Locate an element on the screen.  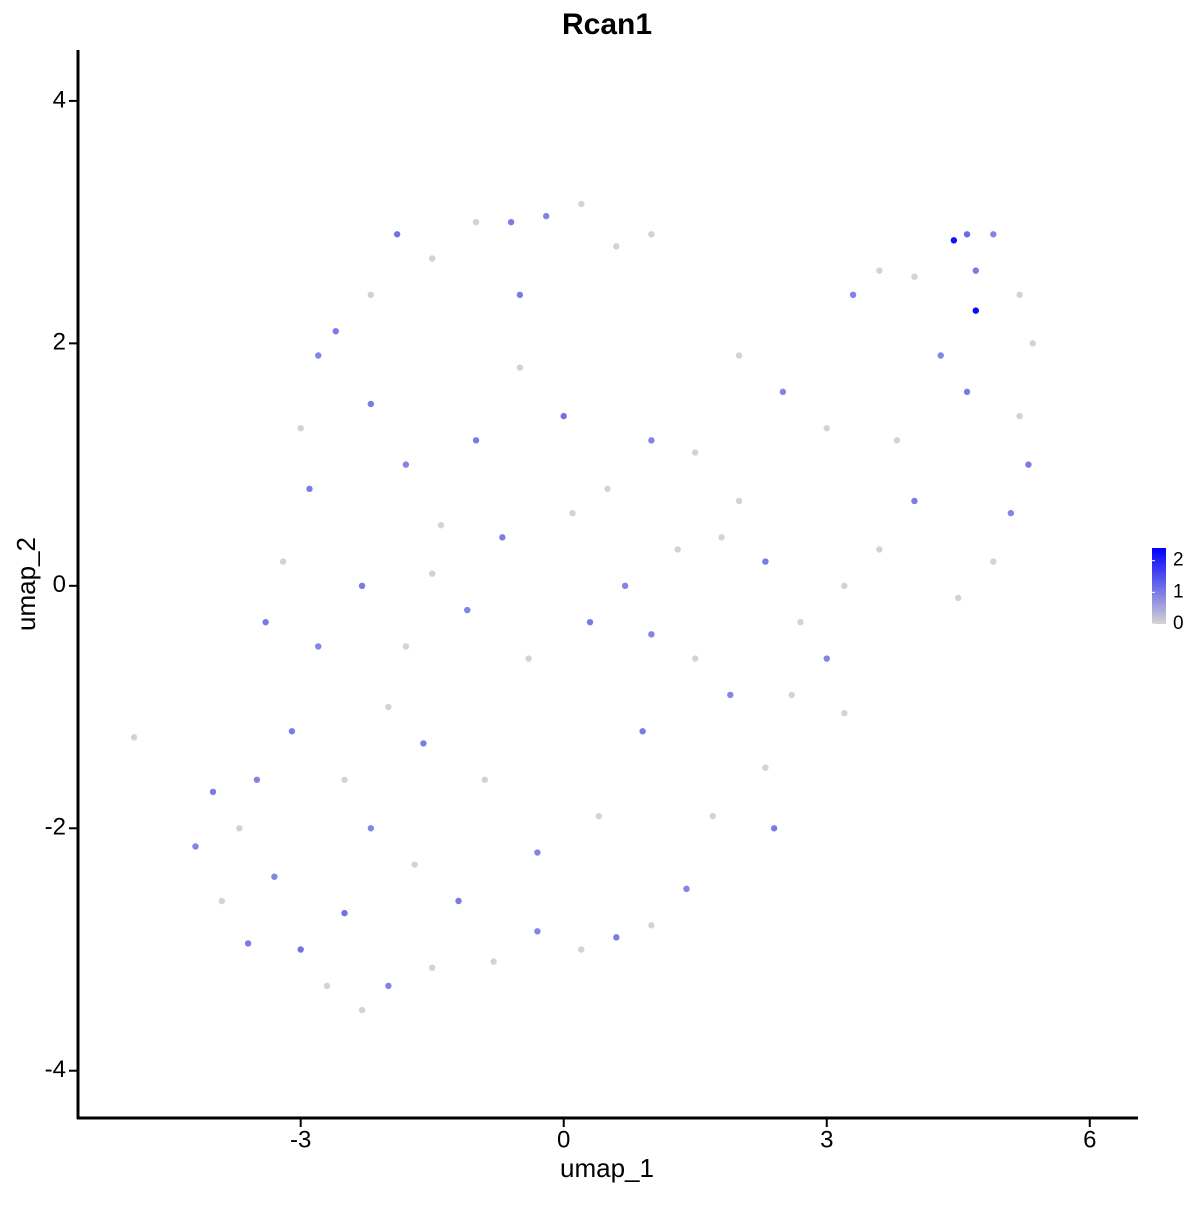
colorbar-tick-label: 2 is located at coordinates (1178, 560).